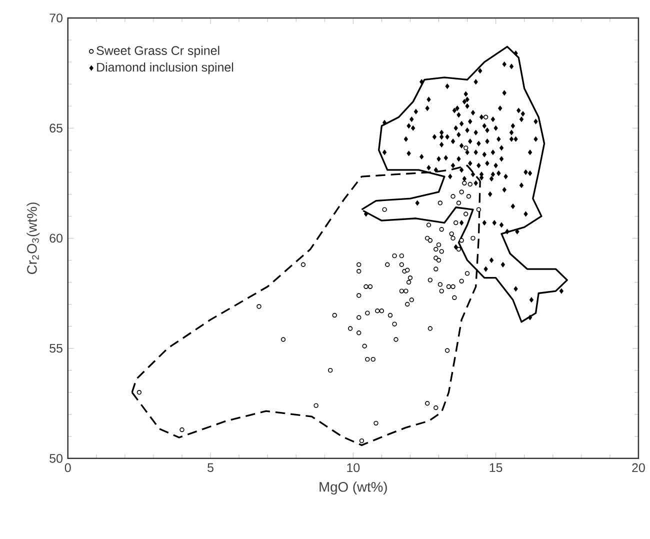 The width and height of the screenshot is (650, 539). I want to click on x-tick-label: 0, so click(67, 467).